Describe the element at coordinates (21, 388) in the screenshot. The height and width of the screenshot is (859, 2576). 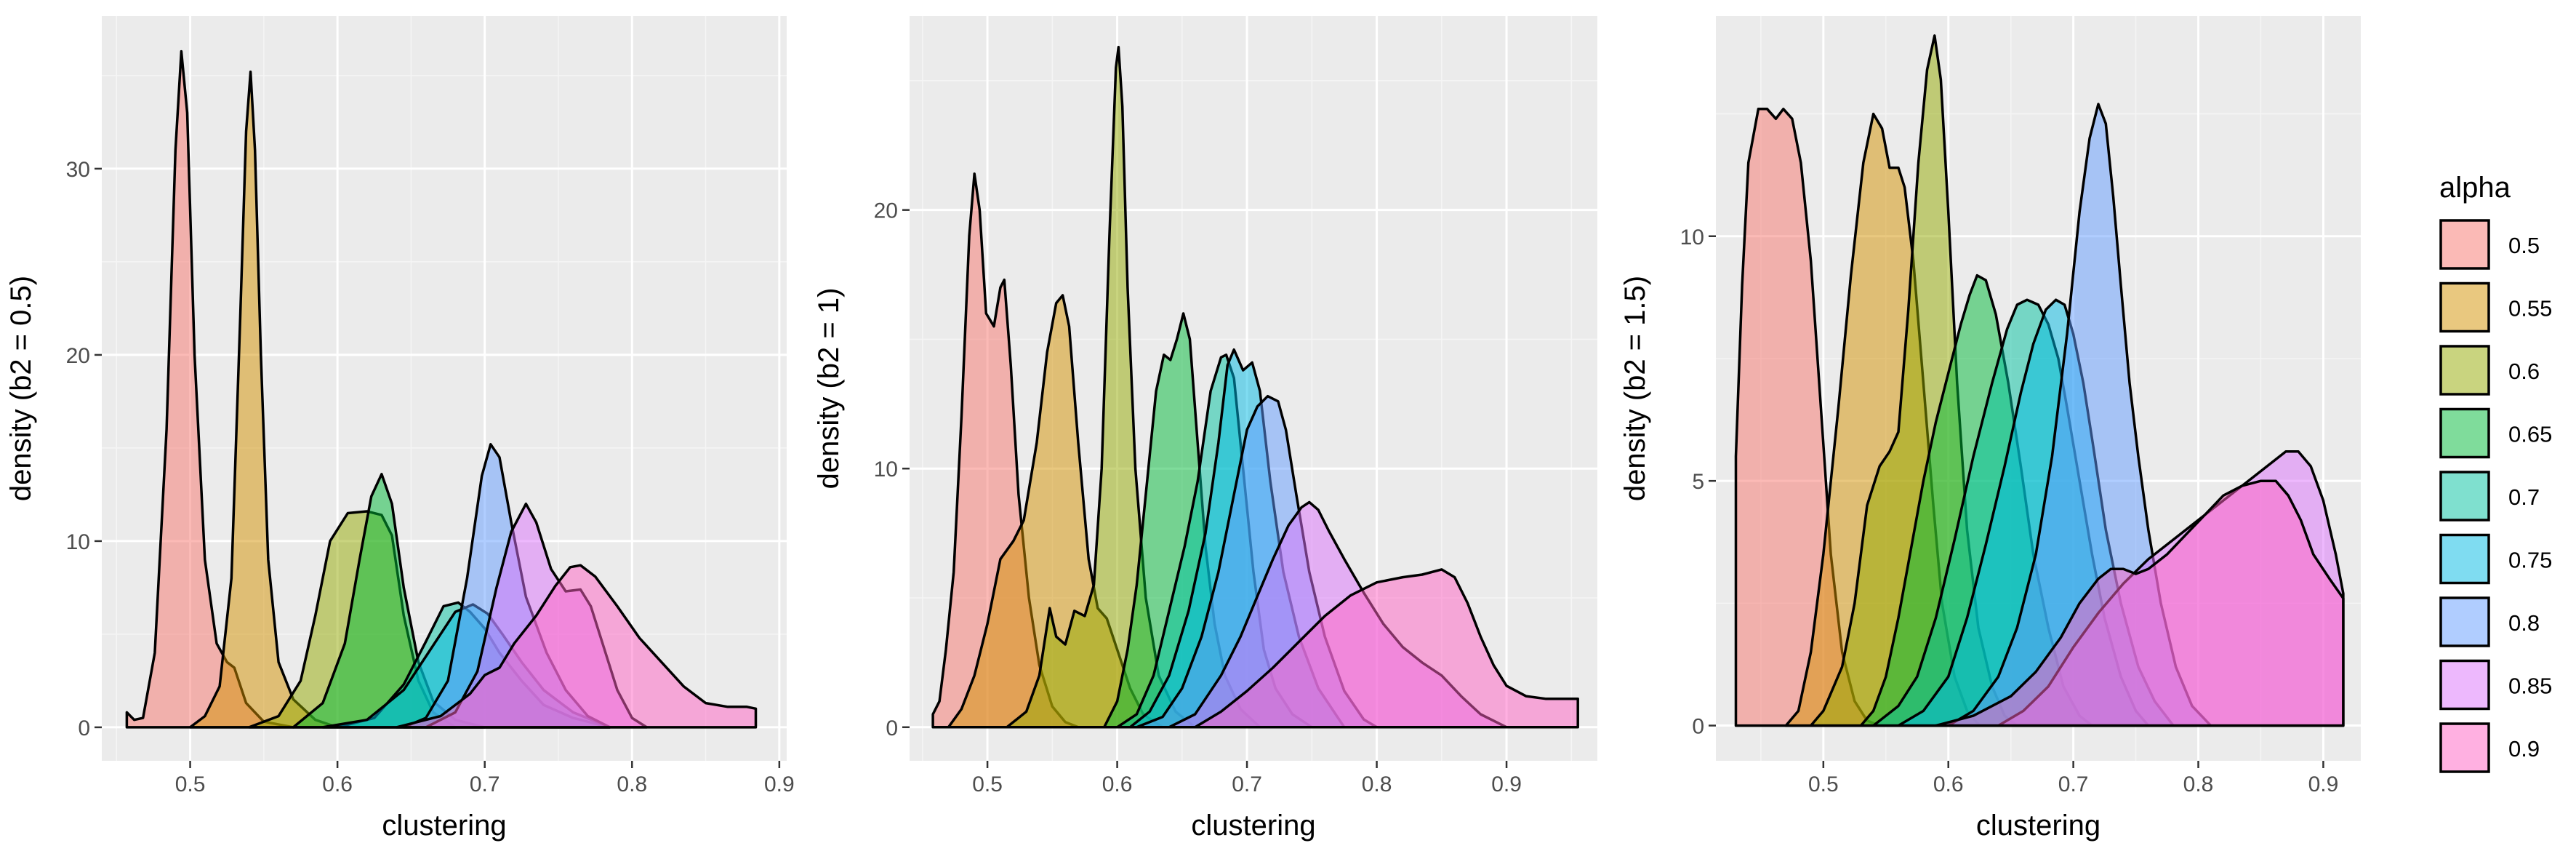
I see `y-axis-title: density (b2 = 0.5)` at that location.